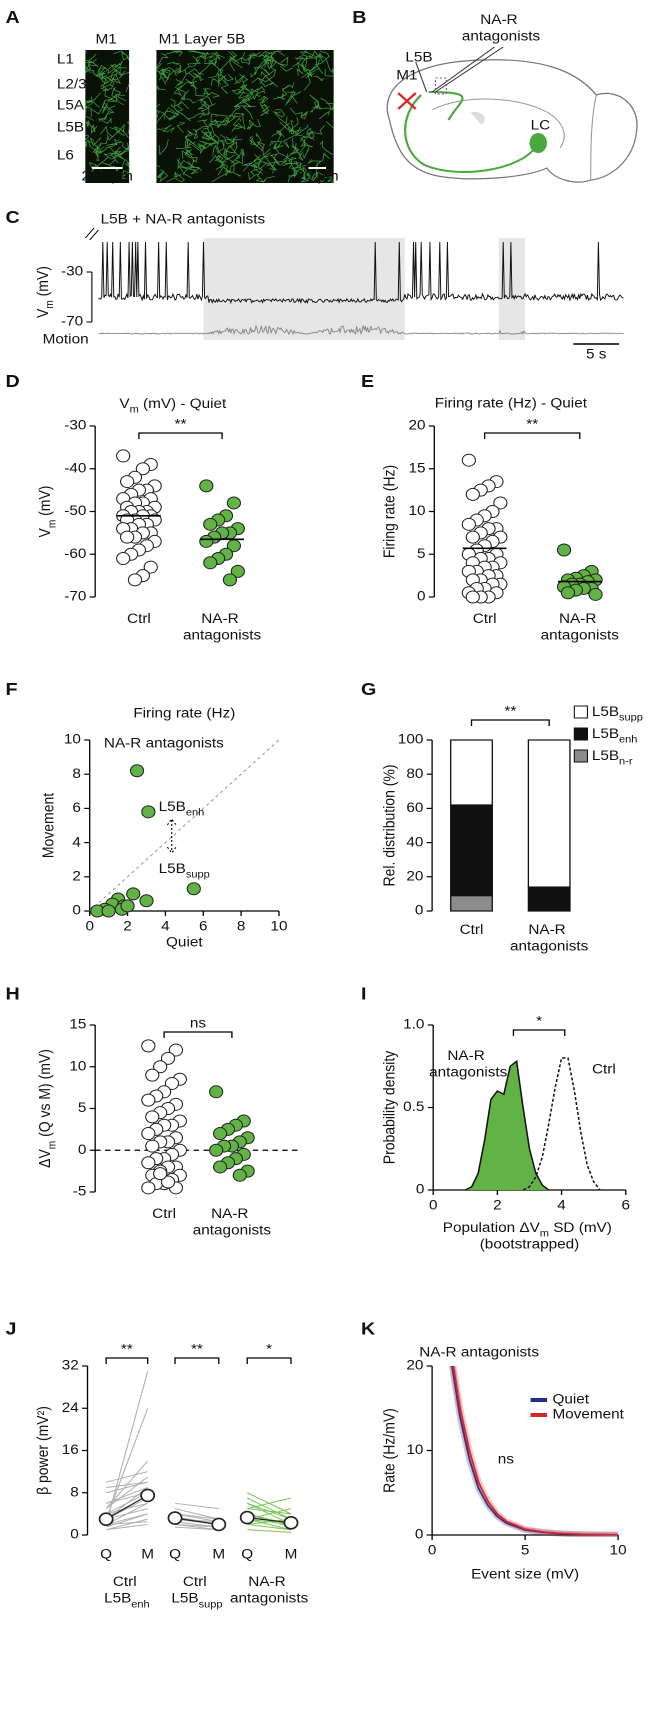  Describe the element at coordinates (12, 17) in the screenshot. I see `panel-letter: A` at that location.